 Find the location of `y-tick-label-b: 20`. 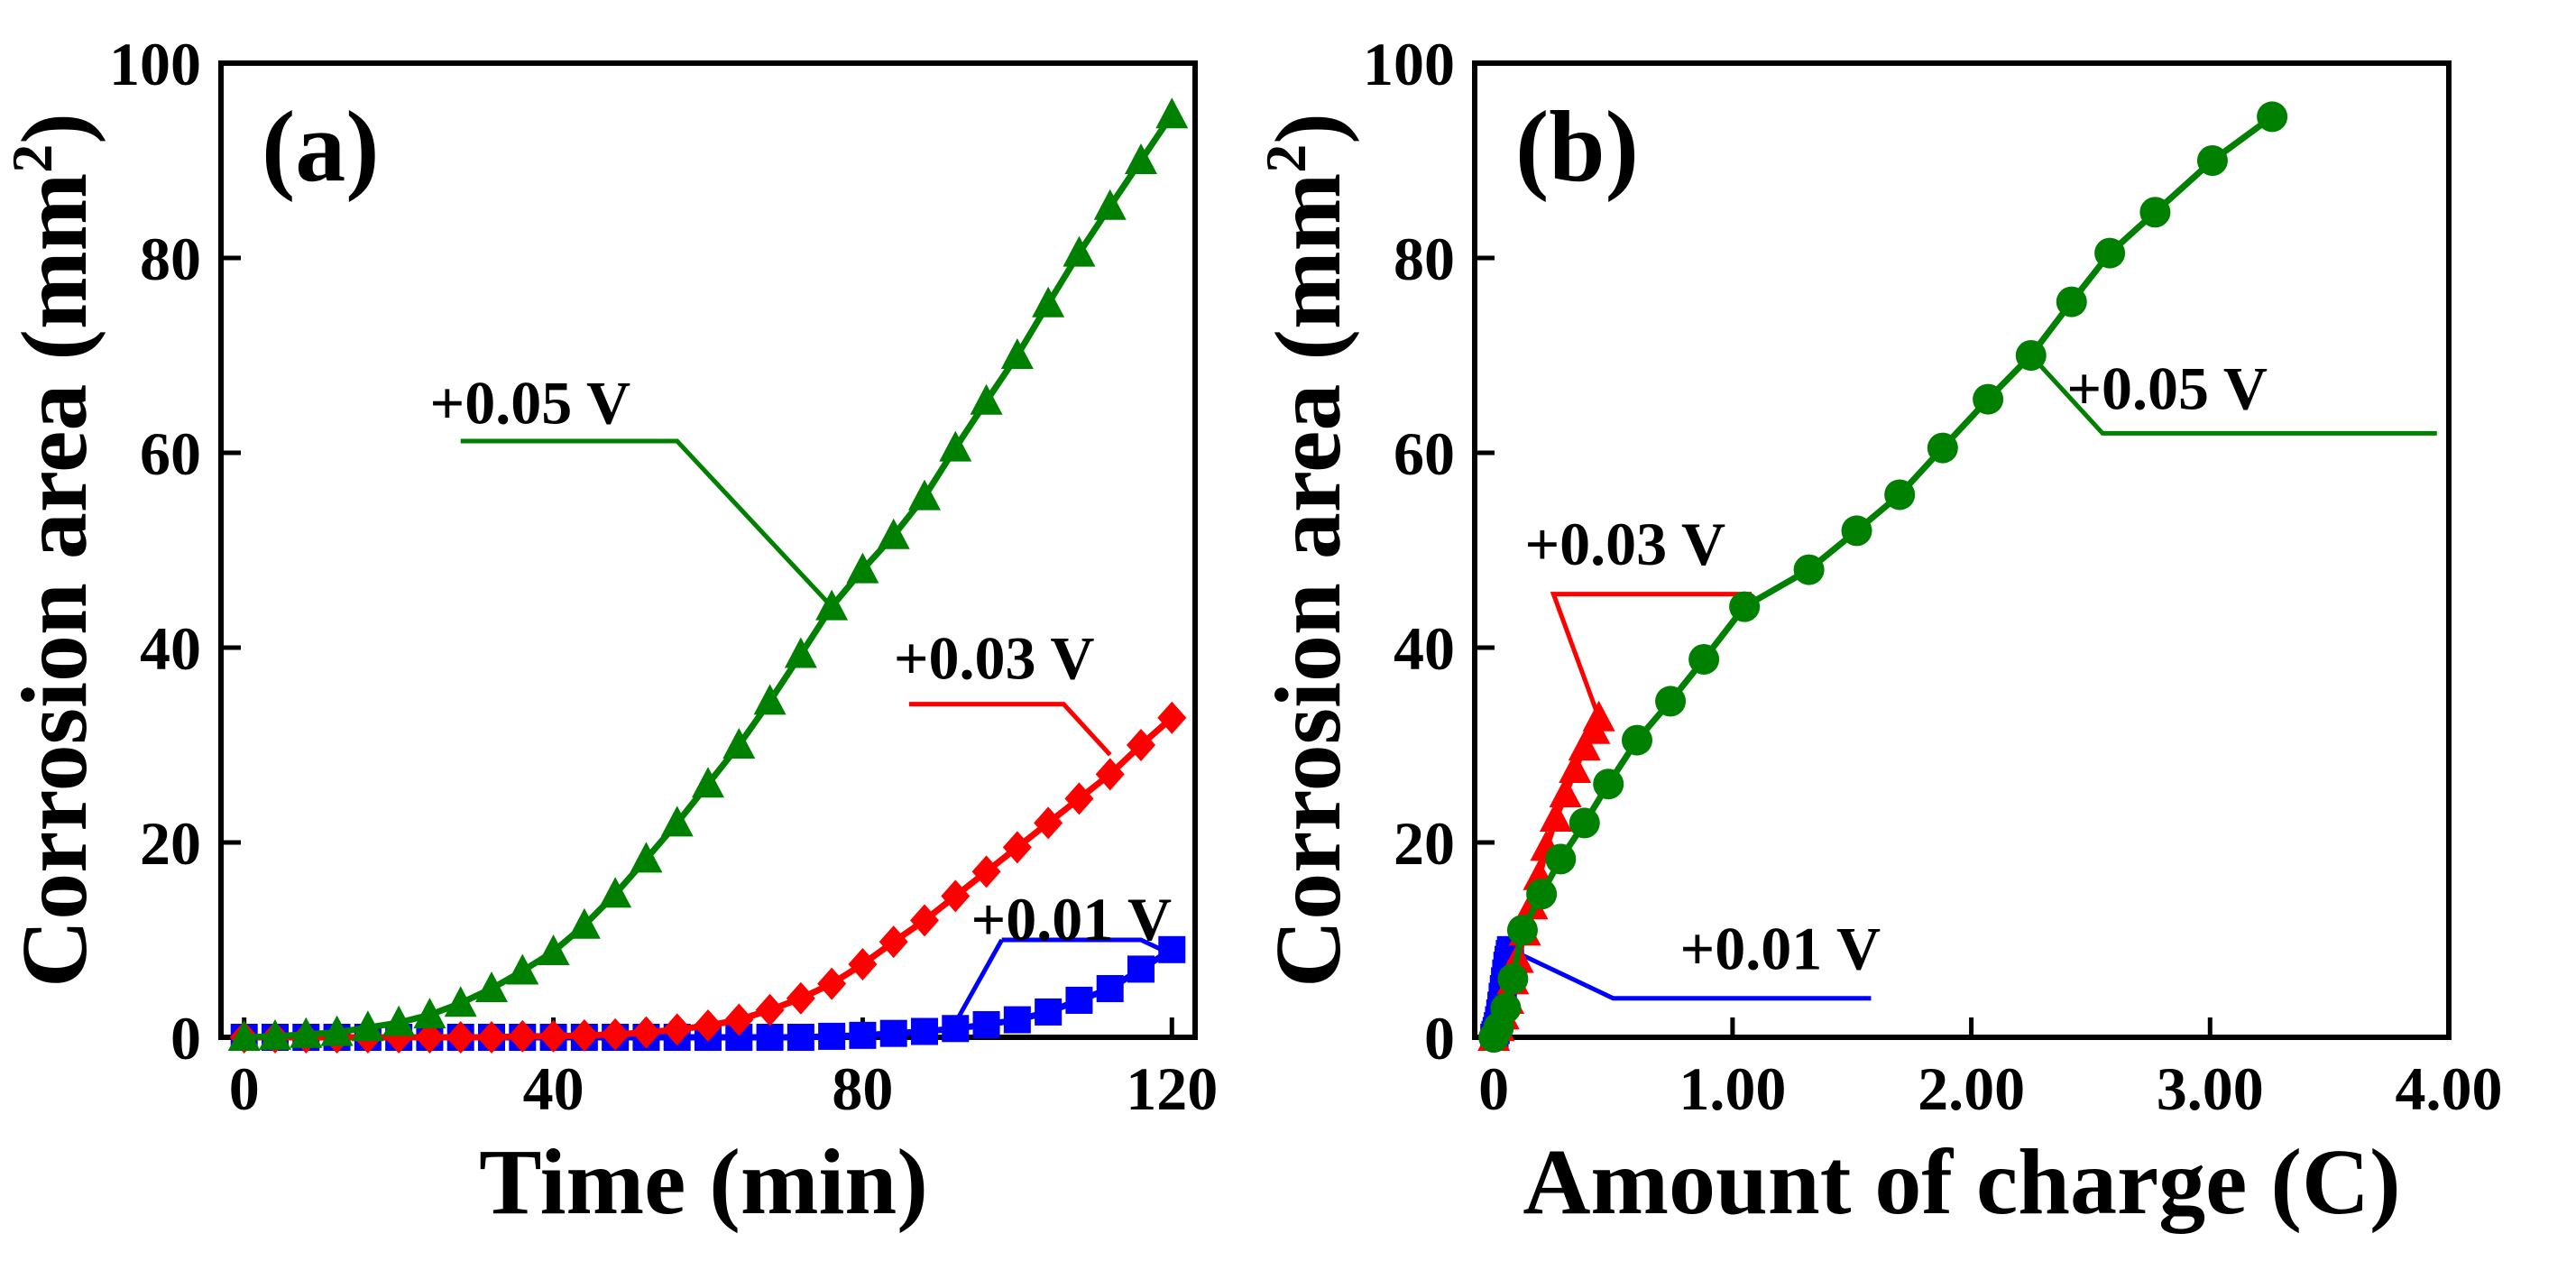

y-tick-label-b: 20 is located at coordinates (1425, 844).